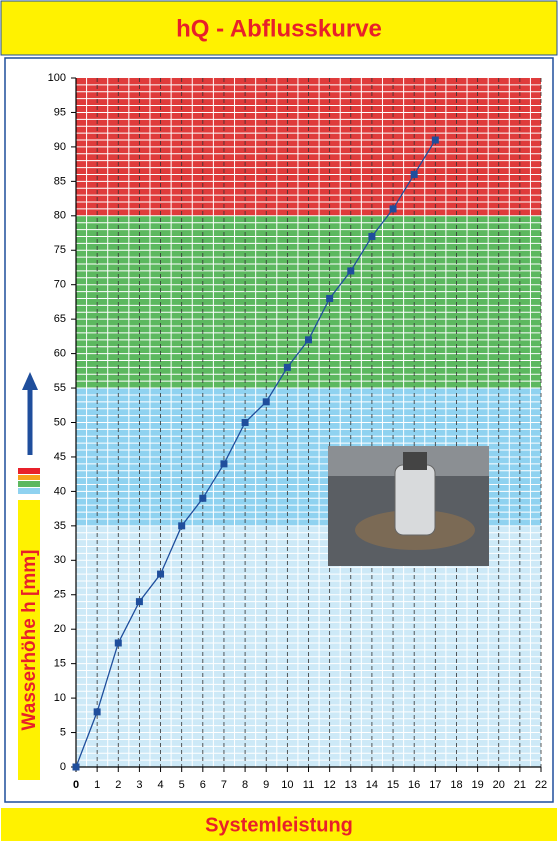 The width and height of the screenshot is (558, 846). I want to click on y-tick-label: 45, so click(60, 457).